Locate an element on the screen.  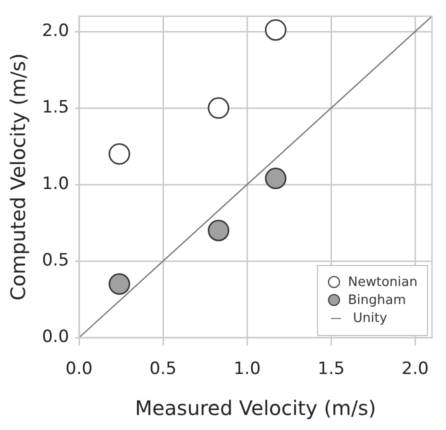
legend-label: Bingham is located at coordinates (377, 300).